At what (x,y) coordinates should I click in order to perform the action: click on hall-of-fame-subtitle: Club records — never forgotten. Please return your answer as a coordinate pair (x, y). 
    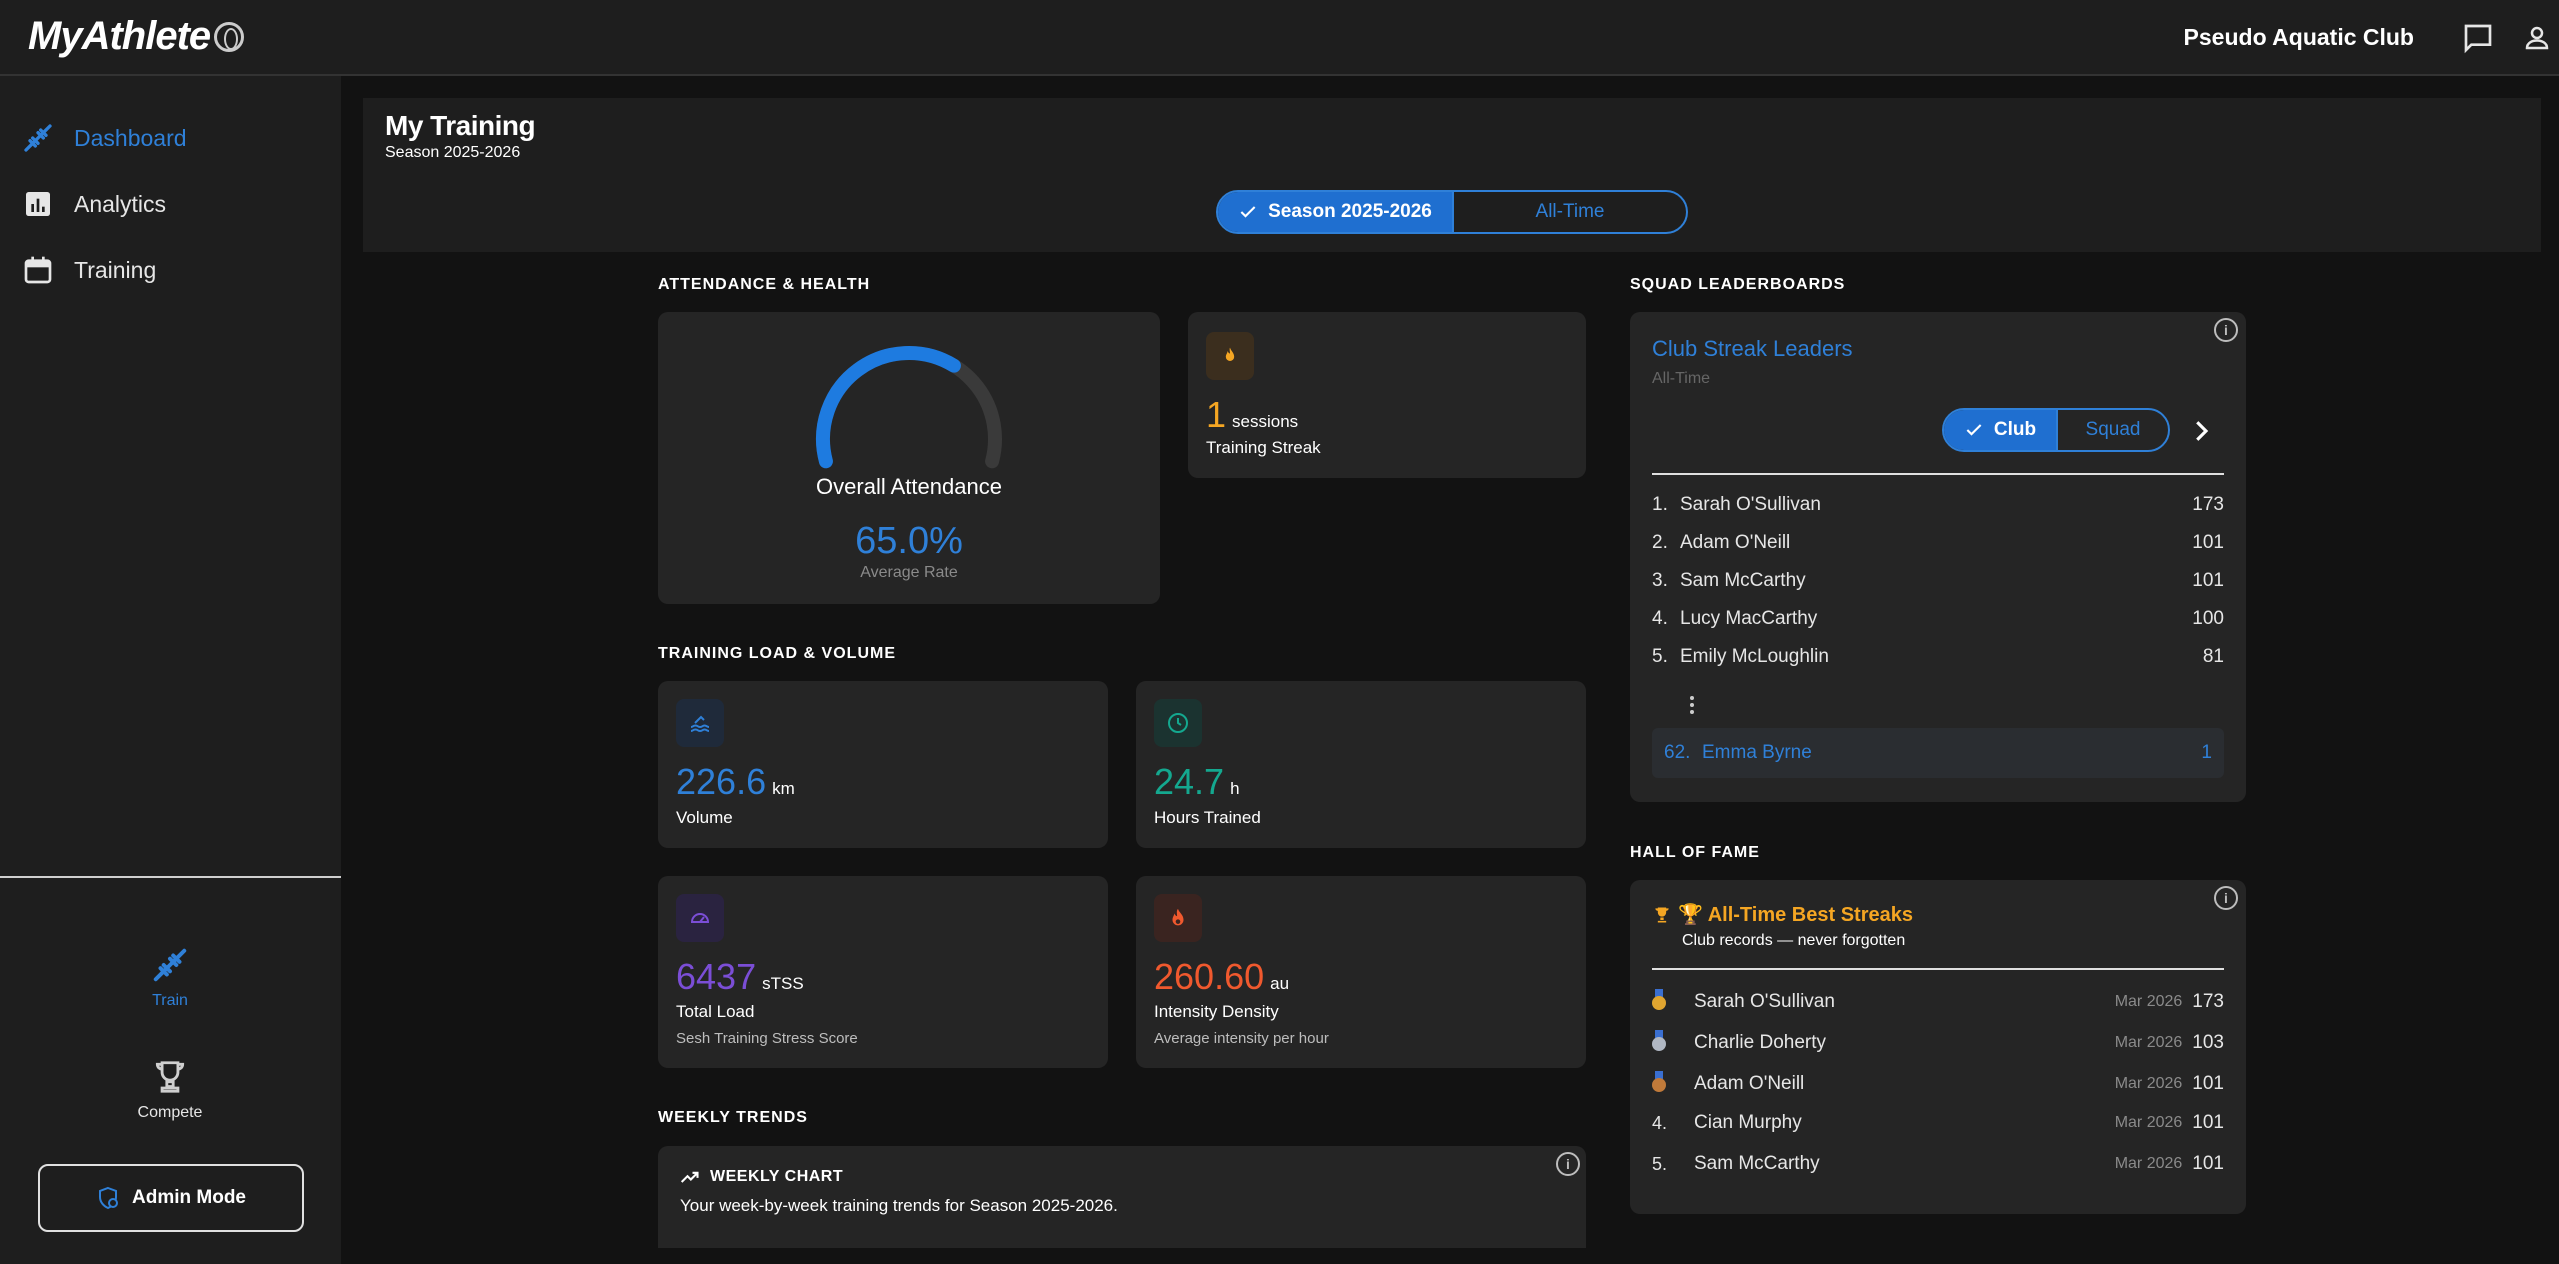
    Looking at the image, I should click on (1794, 940).